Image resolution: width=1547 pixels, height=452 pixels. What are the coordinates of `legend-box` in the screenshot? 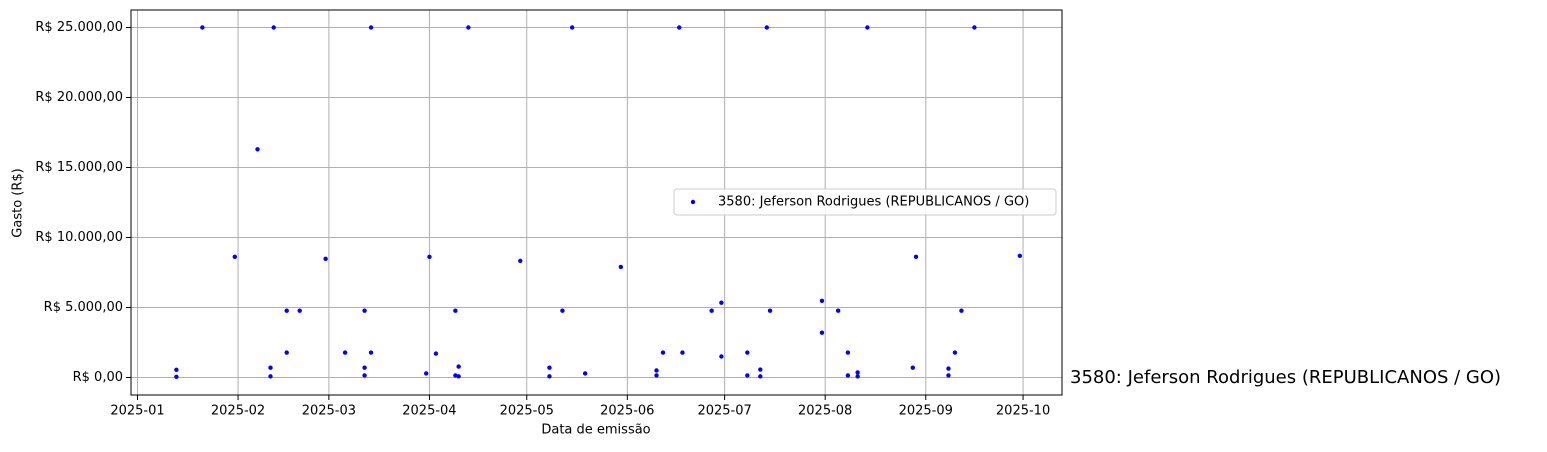 It's located at (865, 202).